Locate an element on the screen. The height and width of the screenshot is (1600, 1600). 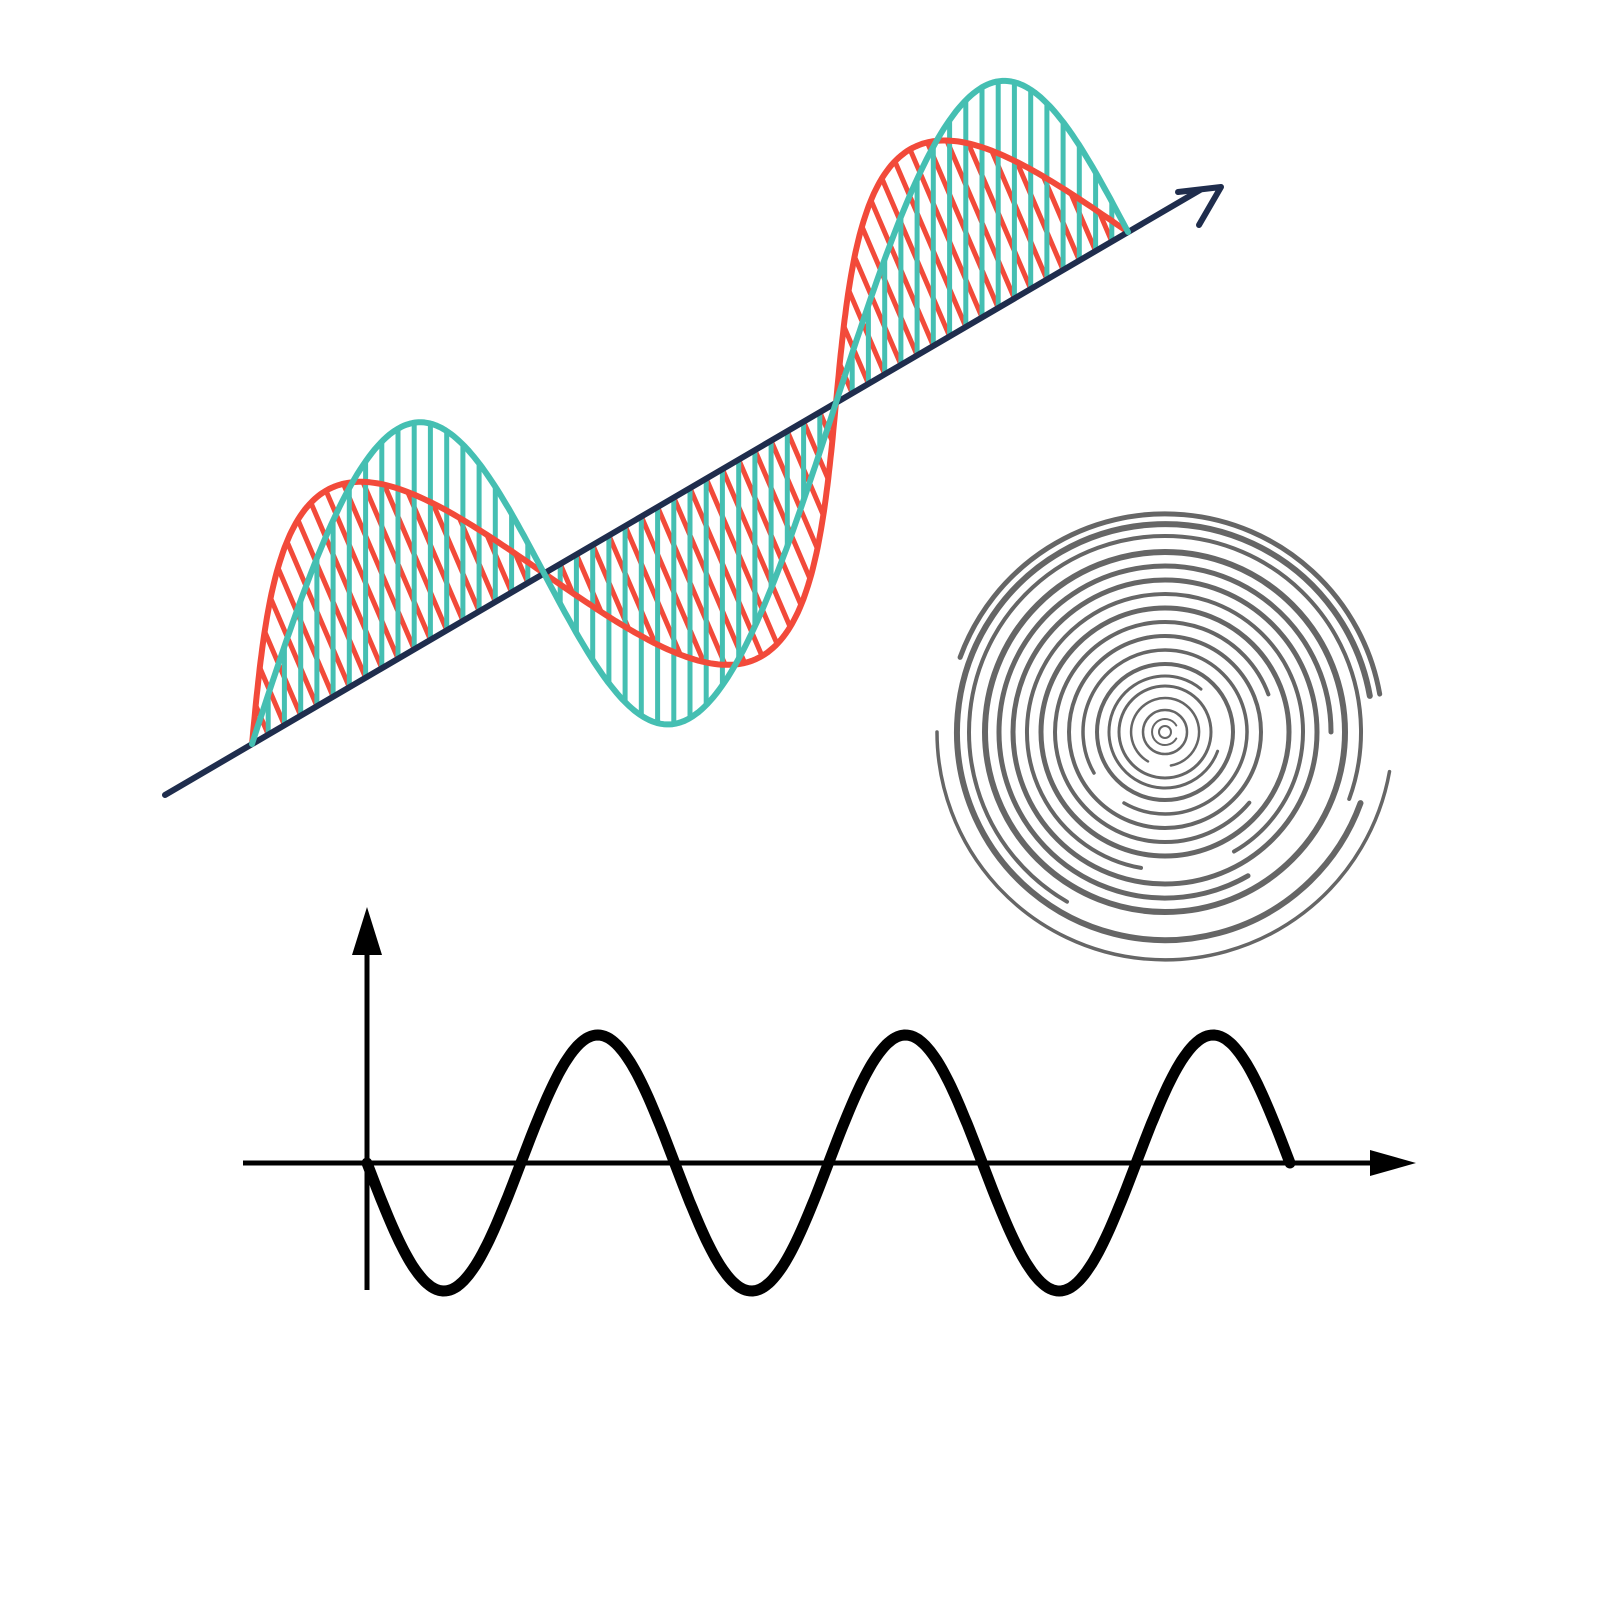
sine-wave-curve is located at coordinates (828, 1163).